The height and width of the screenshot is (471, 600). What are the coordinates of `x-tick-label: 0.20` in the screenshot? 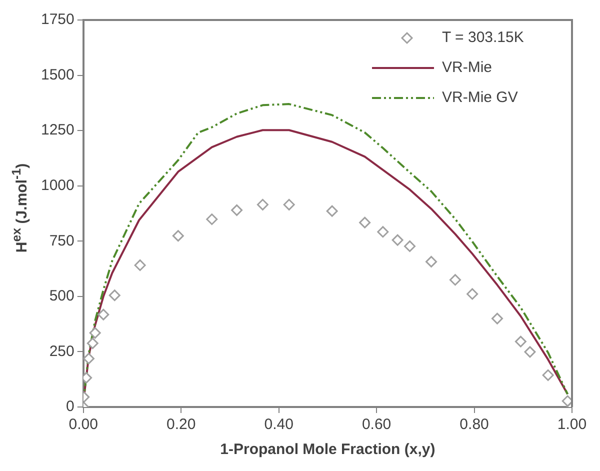 It's located at (181, 425).